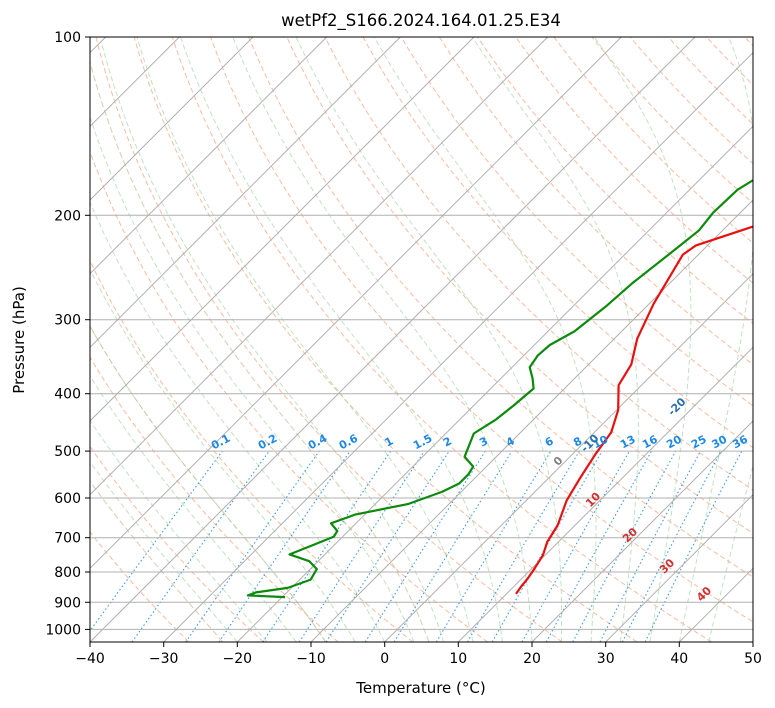  I want to click on mixing-ratio-label: 1, so click(389, 441).